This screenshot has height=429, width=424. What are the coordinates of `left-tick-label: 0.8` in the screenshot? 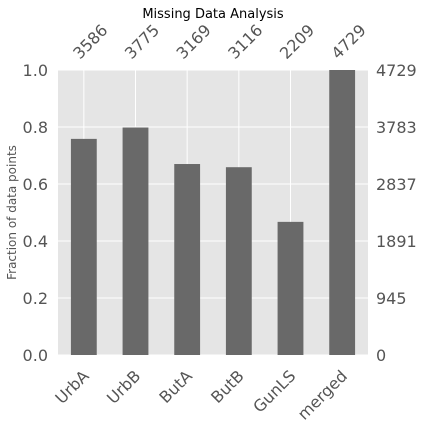 It's located at (35, 127).